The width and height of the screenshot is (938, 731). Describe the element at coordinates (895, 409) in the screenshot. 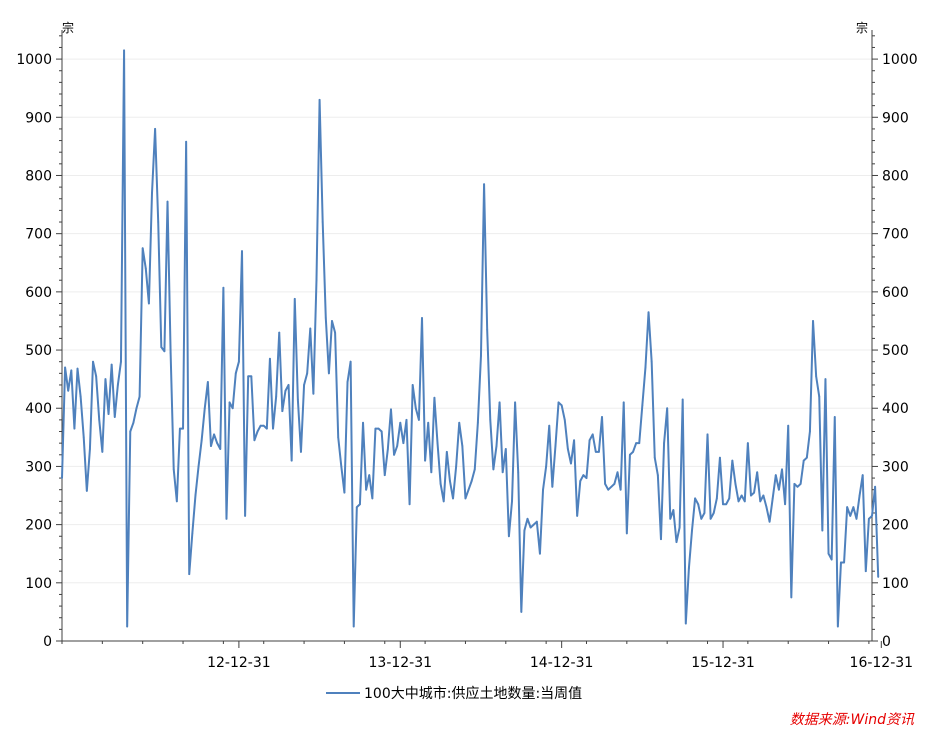

I see `y-tick-label-right: 400` at that location.